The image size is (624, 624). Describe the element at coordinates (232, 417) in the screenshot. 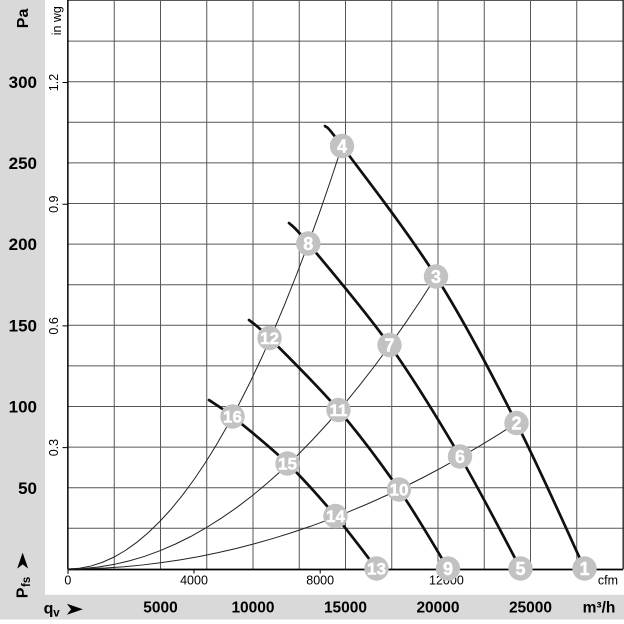

I see `svg-text: 16` at that location.